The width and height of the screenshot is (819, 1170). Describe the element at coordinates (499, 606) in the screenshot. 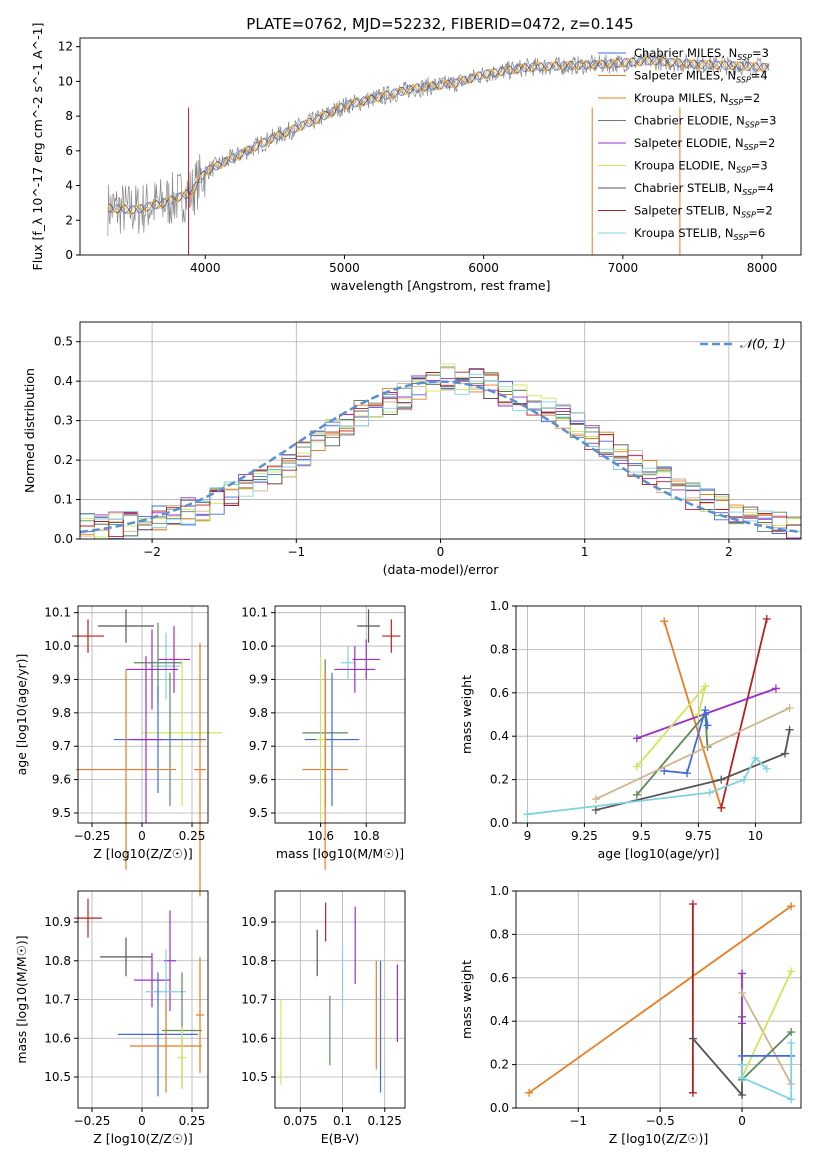

I see `y-tick-label: 1.0` at that location.